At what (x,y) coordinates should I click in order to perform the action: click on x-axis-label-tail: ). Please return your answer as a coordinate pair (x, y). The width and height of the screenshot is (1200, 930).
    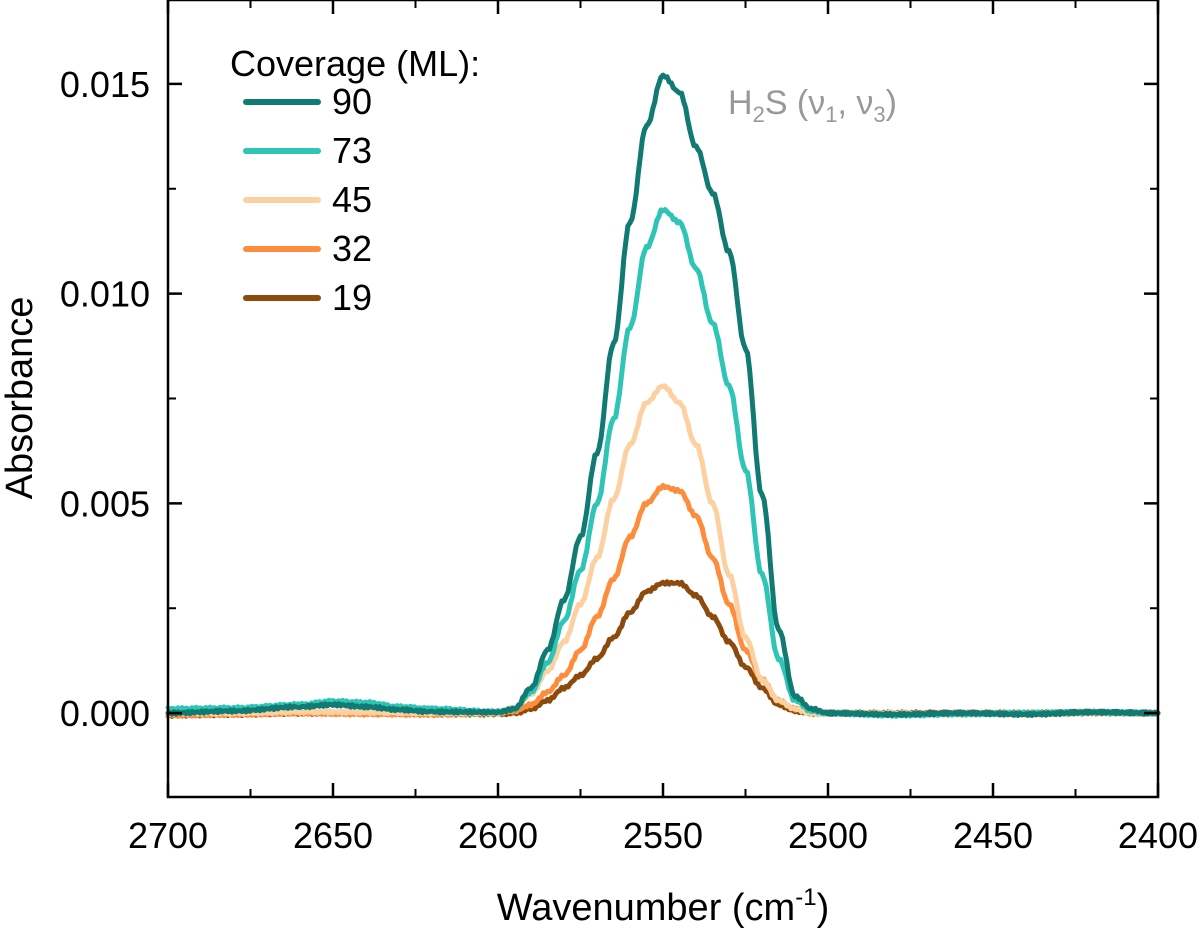
    Looking at the image, I should click on (823, 908).